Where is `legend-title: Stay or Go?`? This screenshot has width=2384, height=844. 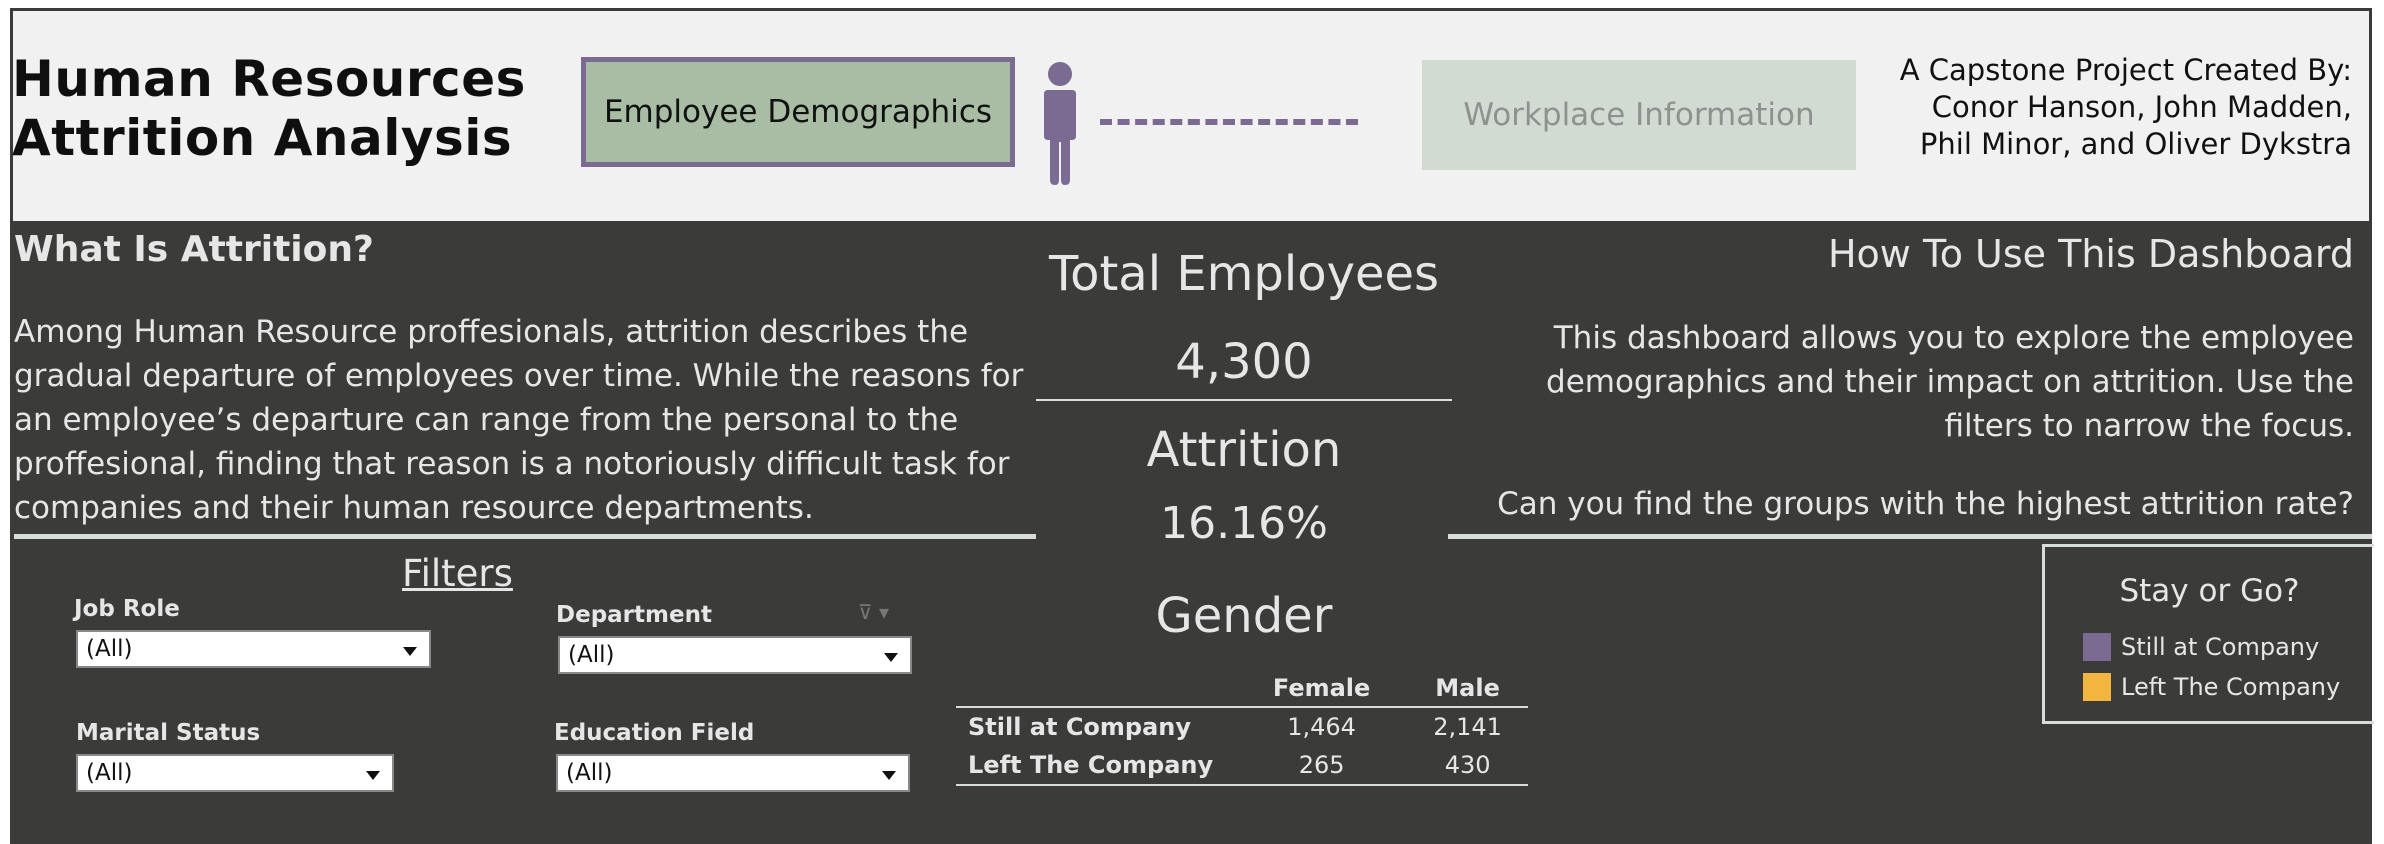
legend-title: Stay or Go? is located at coordinates (2209, 591).